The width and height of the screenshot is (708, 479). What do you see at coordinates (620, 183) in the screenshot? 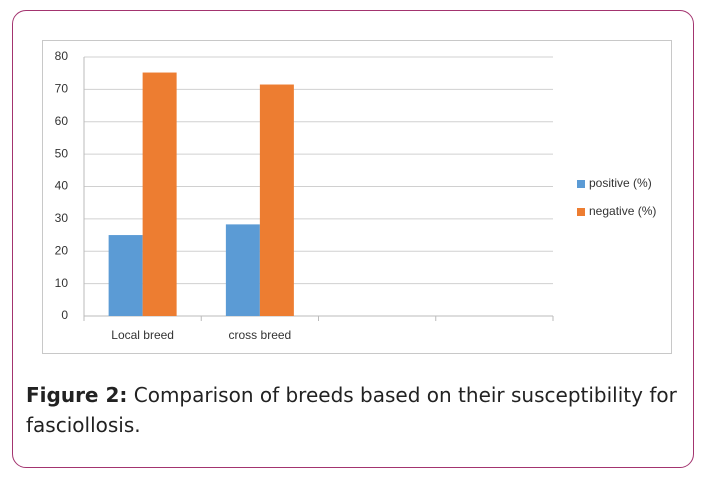
I see `legend-label: positive (%)` at bounding box center [620, 183].